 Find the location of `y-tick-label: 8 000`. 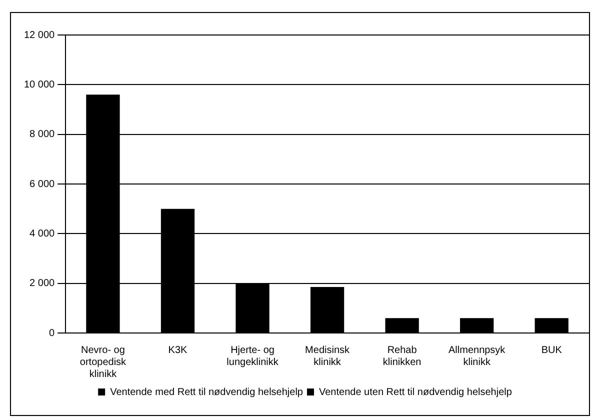

y-tick-label: 8 000 is located at coordinates (43, 134).